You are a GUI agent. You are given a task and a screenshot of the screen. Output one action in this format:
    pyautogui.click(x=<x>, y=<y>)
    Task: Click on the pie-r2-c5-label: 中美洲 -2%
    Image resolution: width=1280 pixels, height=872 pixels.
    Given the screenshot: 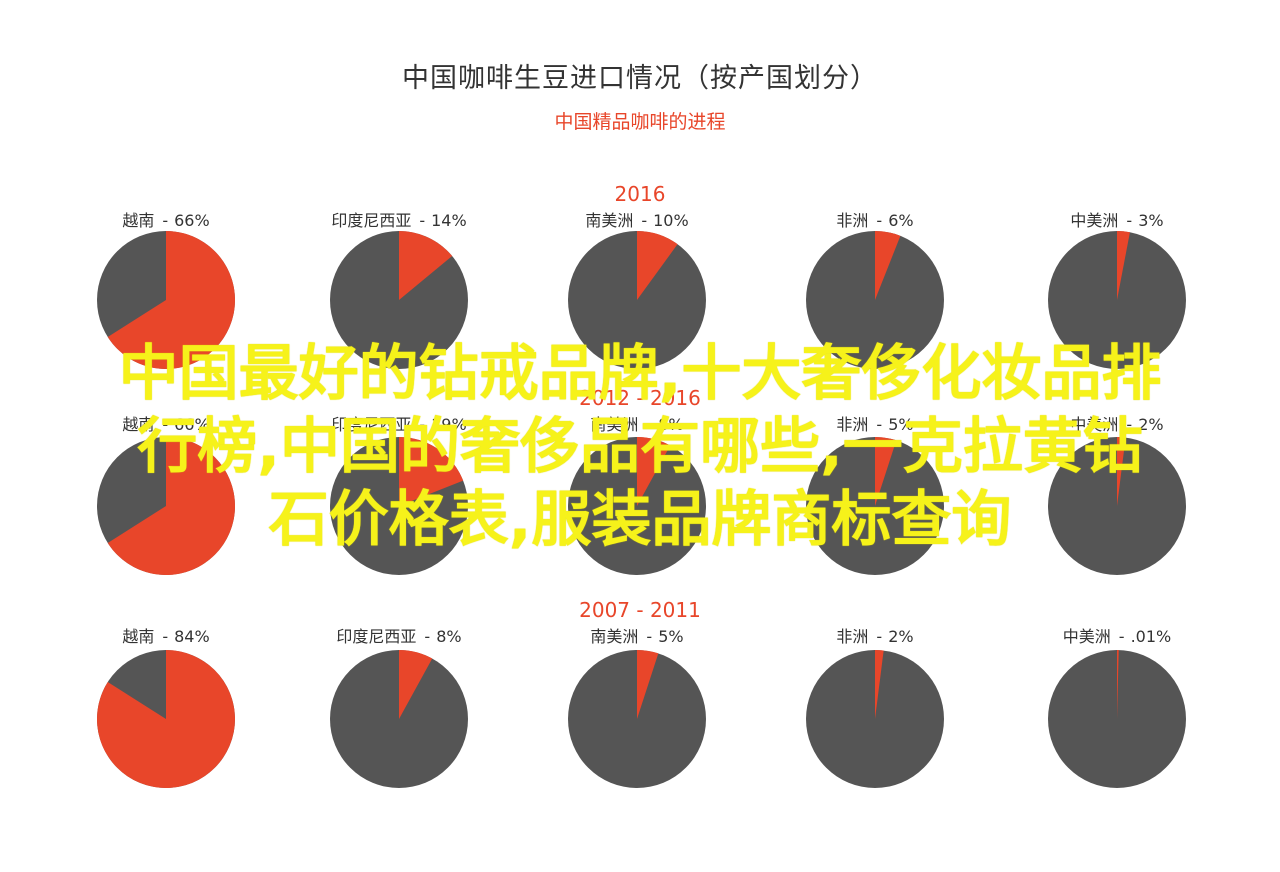 What is the action you would take?
    pyautogui.click(x=1116, y=423)
    